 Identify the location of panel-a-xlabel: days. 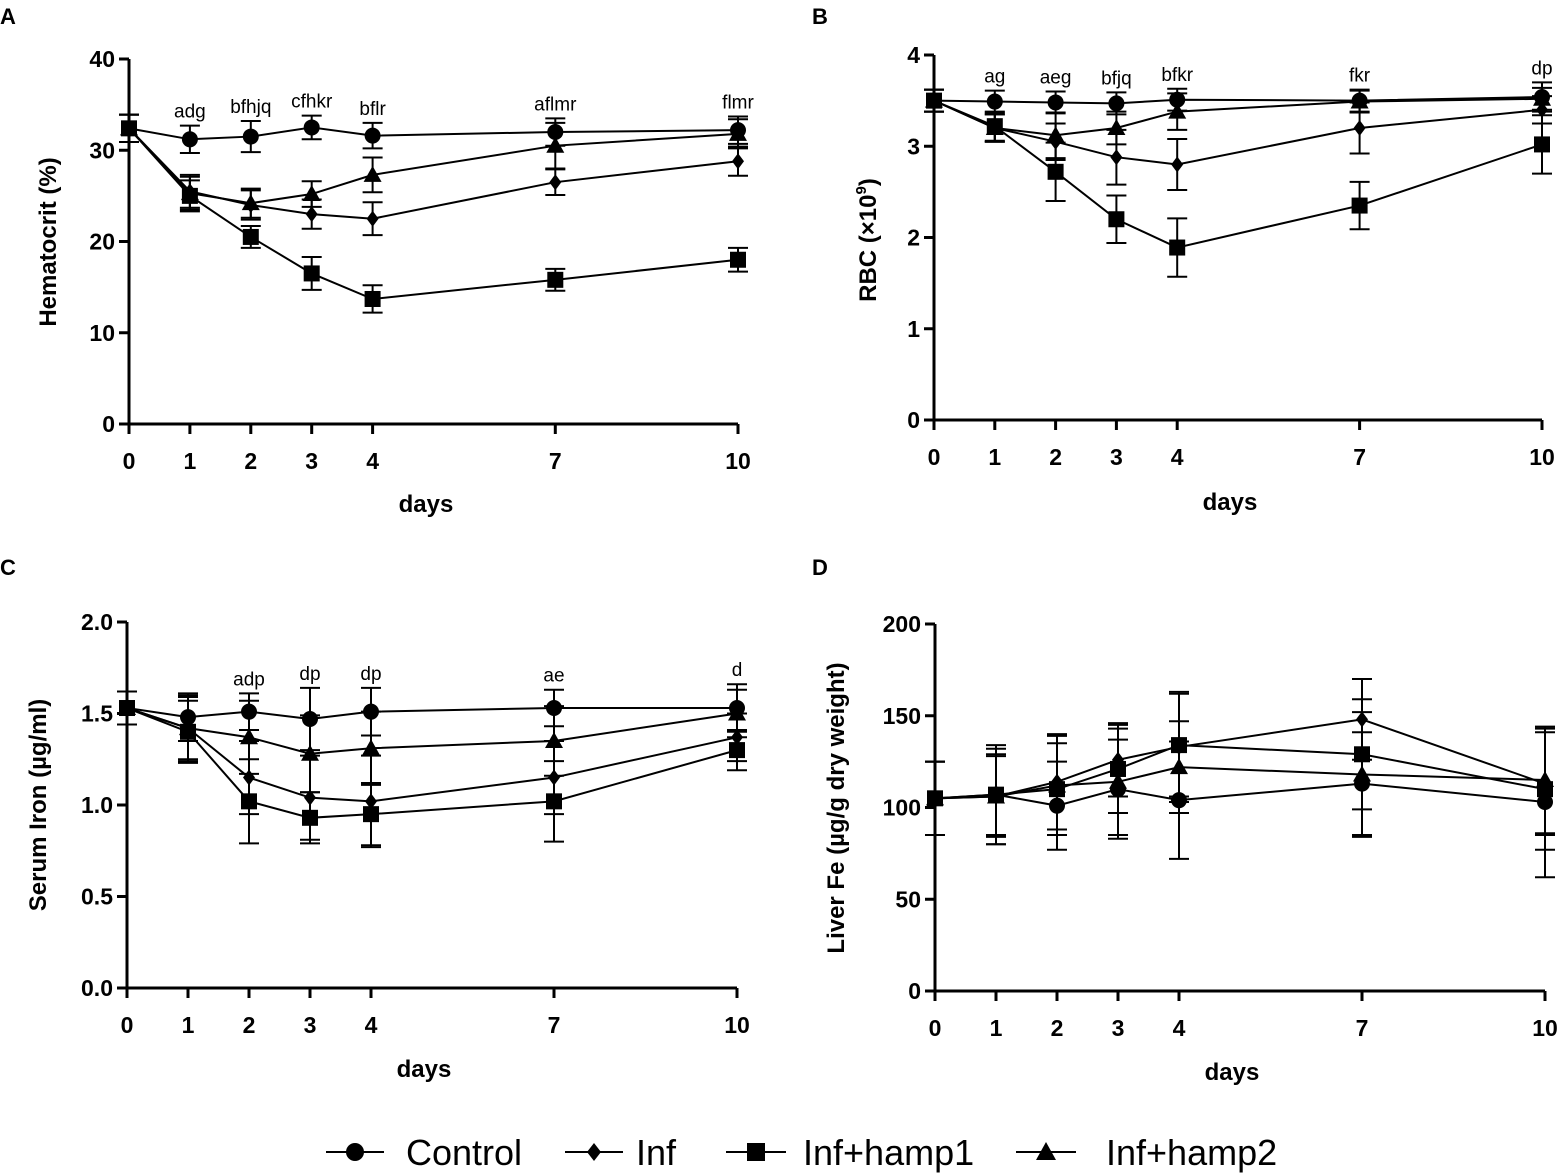
(426, 504).